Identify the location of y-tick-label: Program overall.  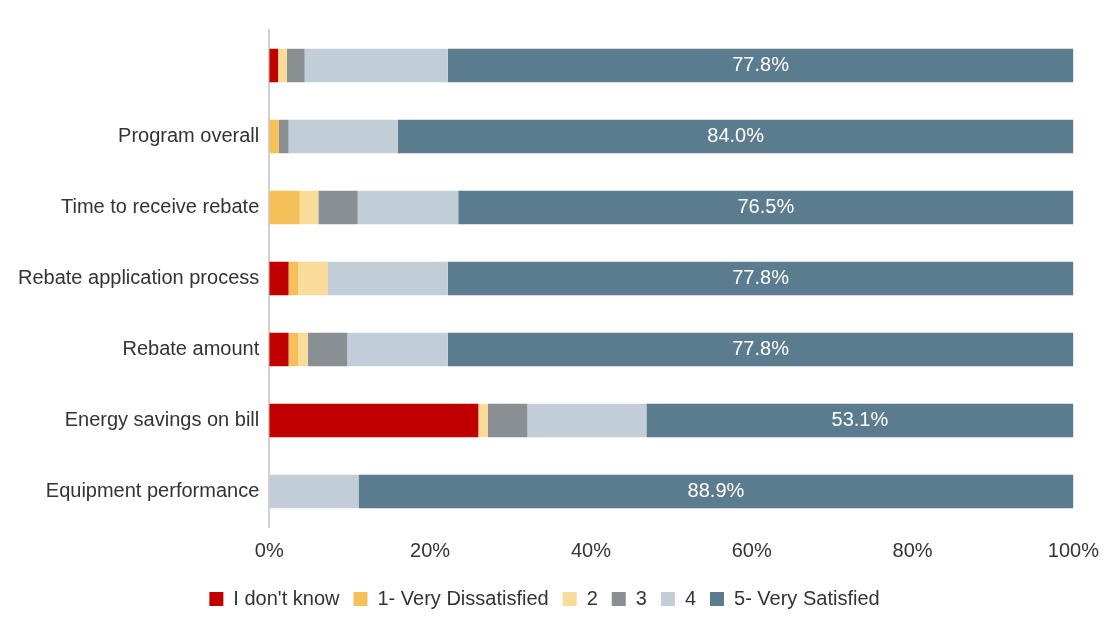
(189, 135).